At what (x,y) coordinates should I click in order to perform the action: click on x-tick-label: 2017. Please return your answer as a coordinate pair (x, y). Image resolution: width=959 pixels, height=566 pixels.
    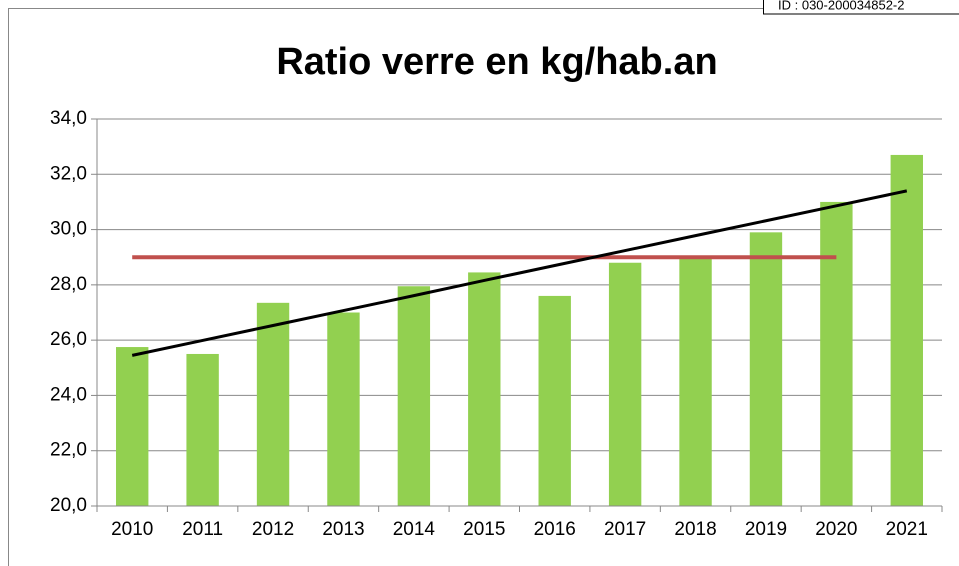
    Looking at the image, I should click on (625, 529).